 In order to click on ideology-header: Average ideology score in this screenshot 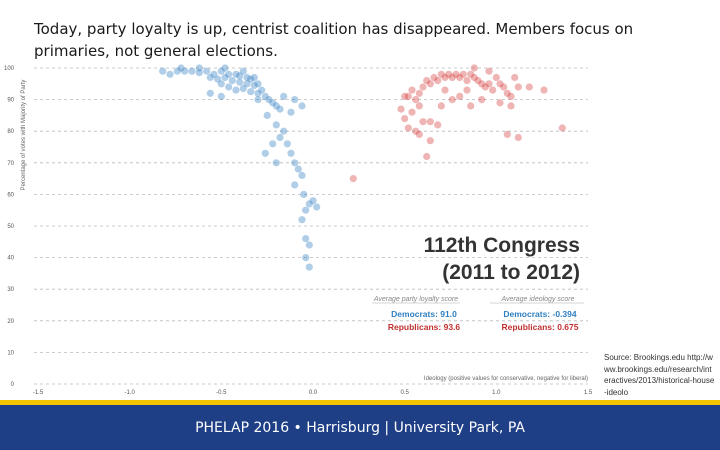, I will do `click(537, 299)`.